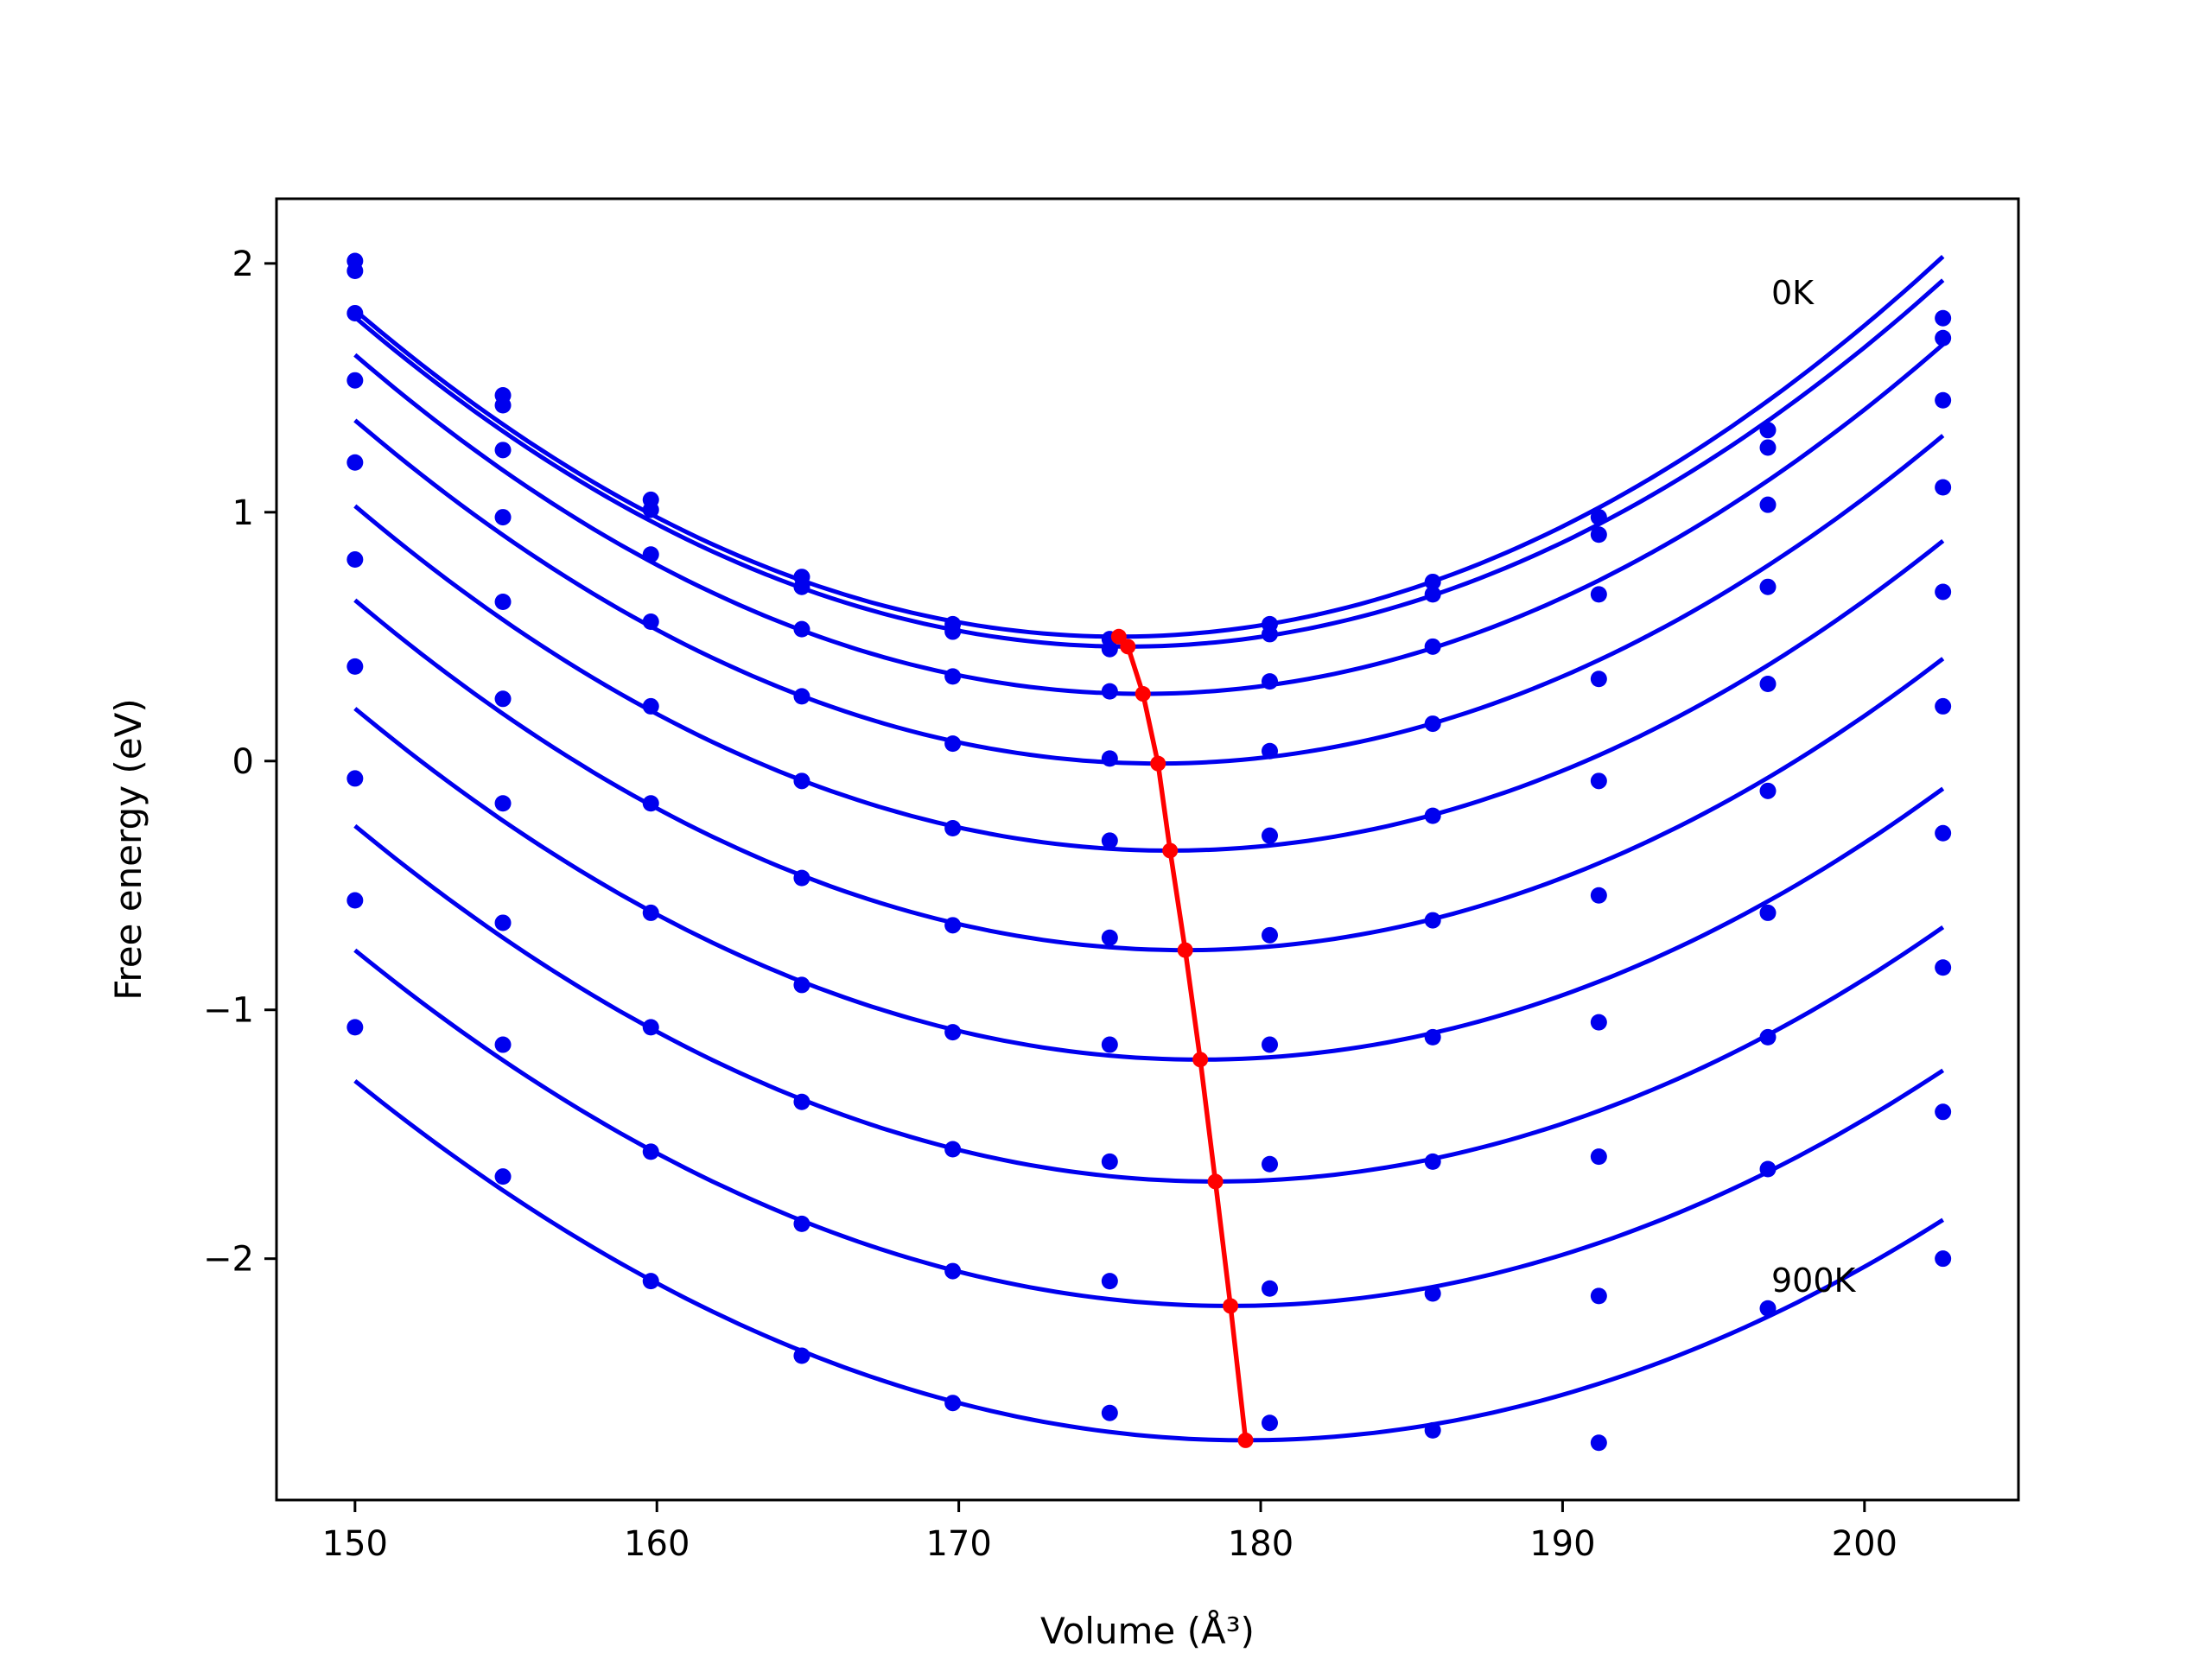  I want to click on y-tick-label--1: −1, so click(229, 1011).